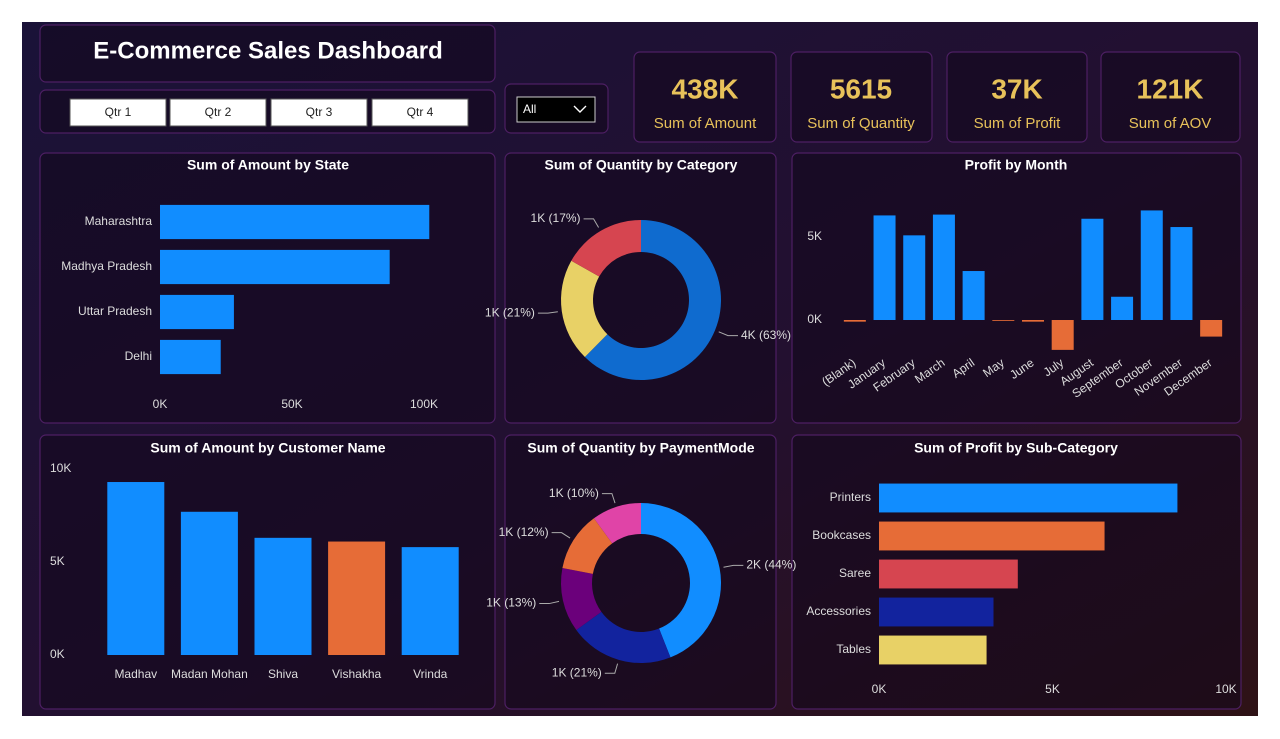 Image resolution: width=1280 pixels, height=739 pixels. What do you see at coordinates (556, 218) in the screenshot?
I see `data-label: 1K (17%)` at bounding box center [556, 218].